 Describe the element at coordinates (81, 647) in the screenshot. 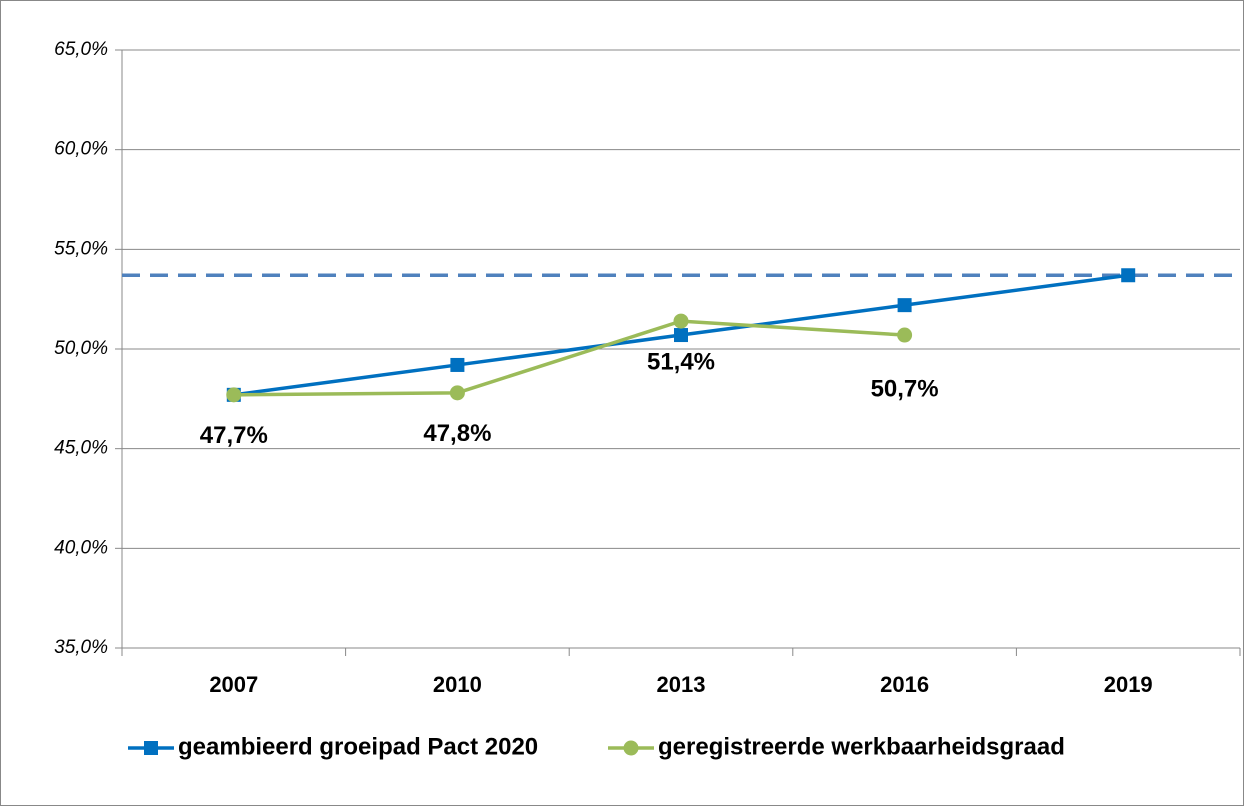

I see `y-tick-label: 35,0%` at that location.